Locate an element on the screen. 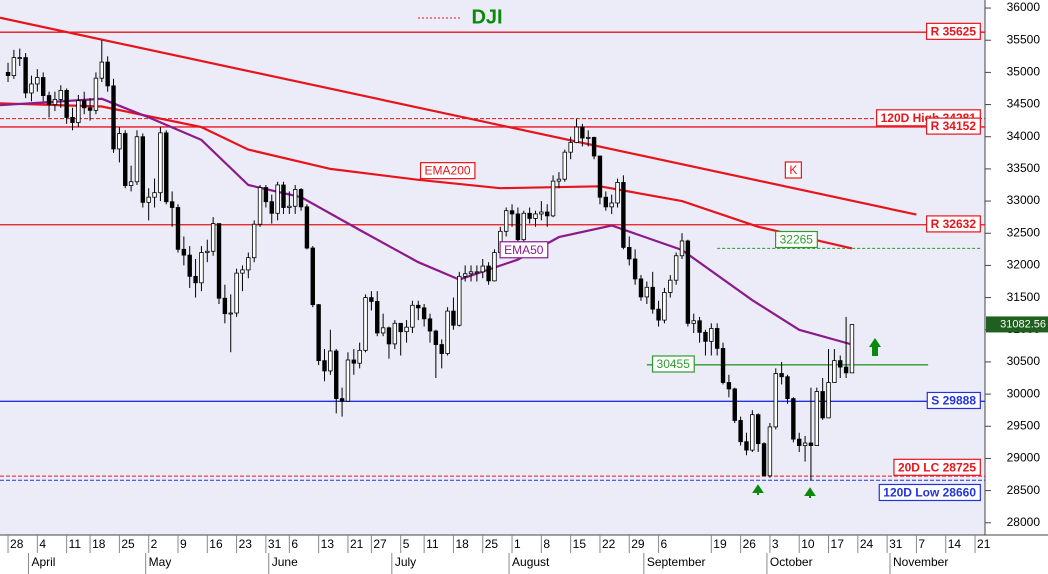  x-tick-label: 4 is located at coordinates (42, 544).